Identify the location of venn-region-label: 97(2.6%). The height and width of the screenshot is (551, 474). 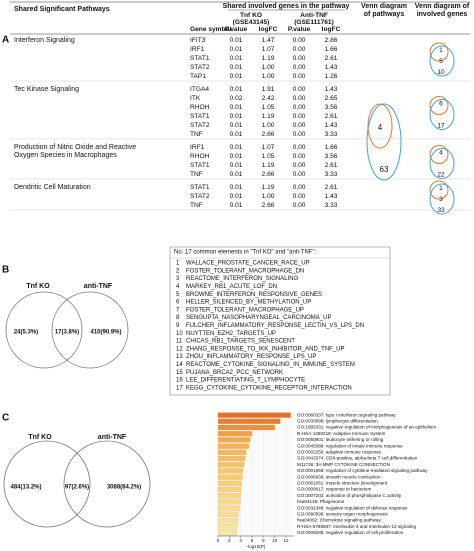
(77, 488).